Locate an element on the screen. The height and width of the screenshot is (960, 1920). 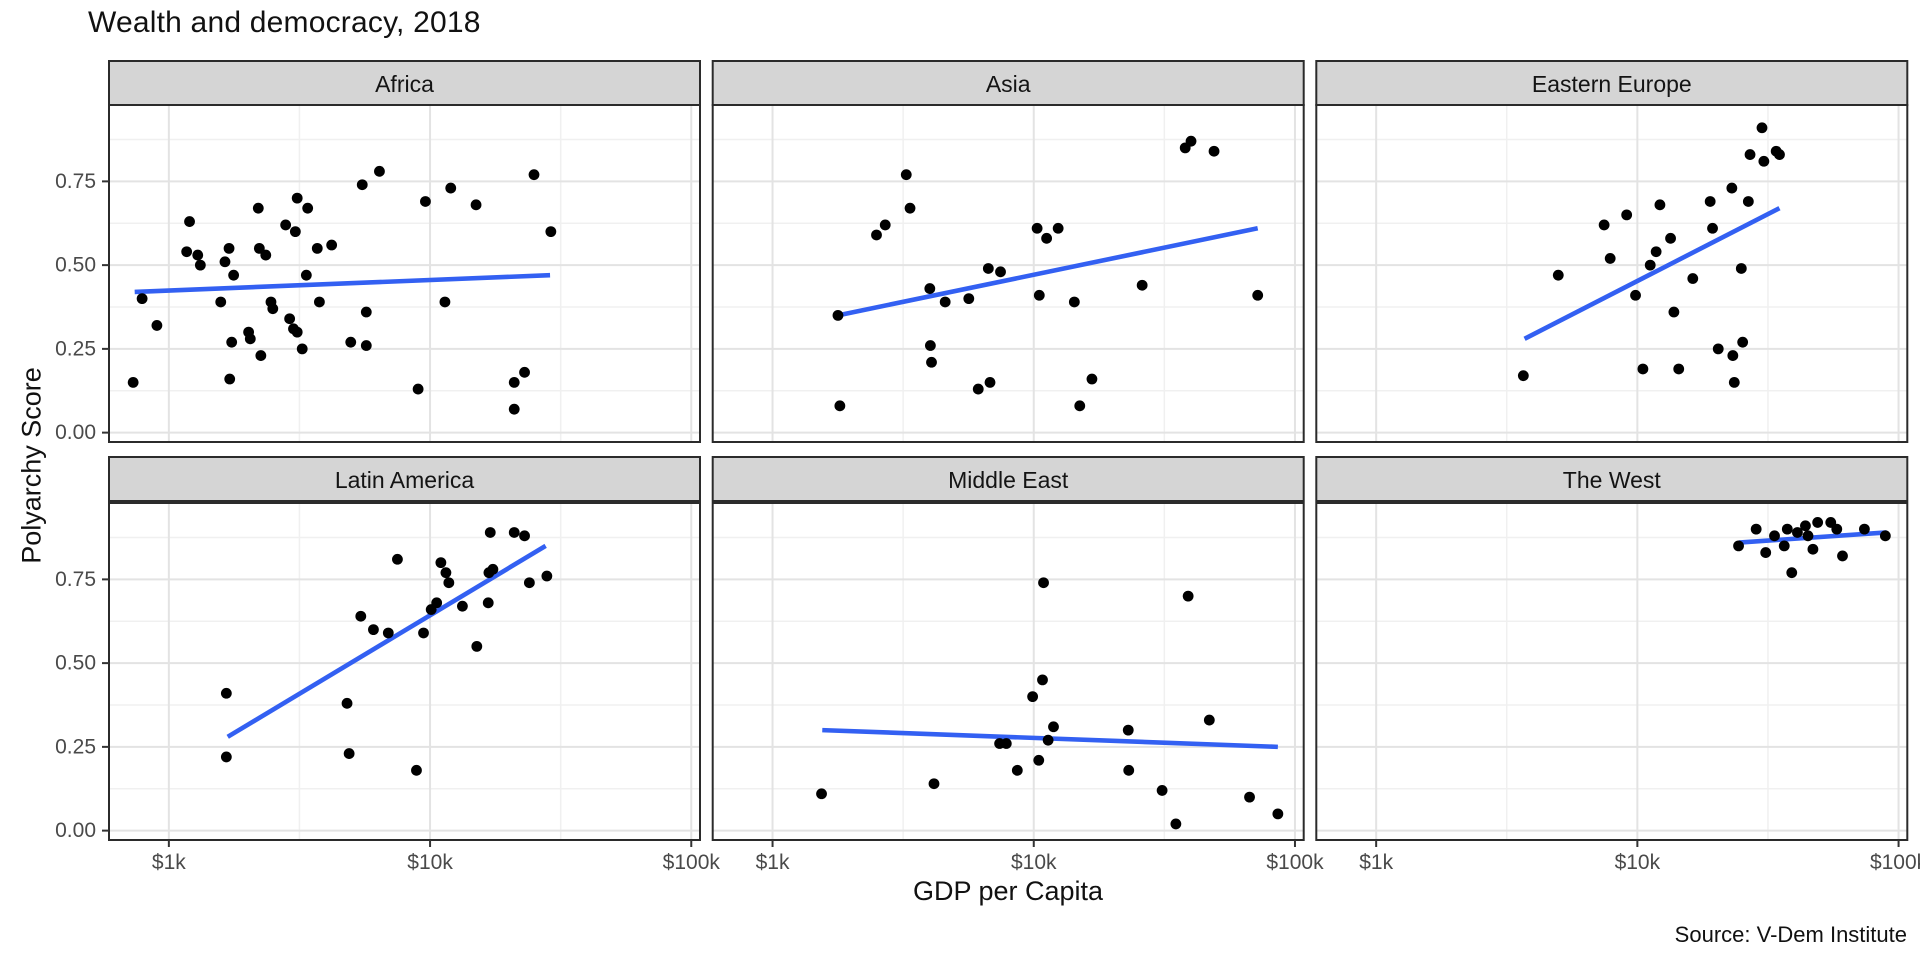
facet-strip-label: Africa is located at coordinates (404, 84).